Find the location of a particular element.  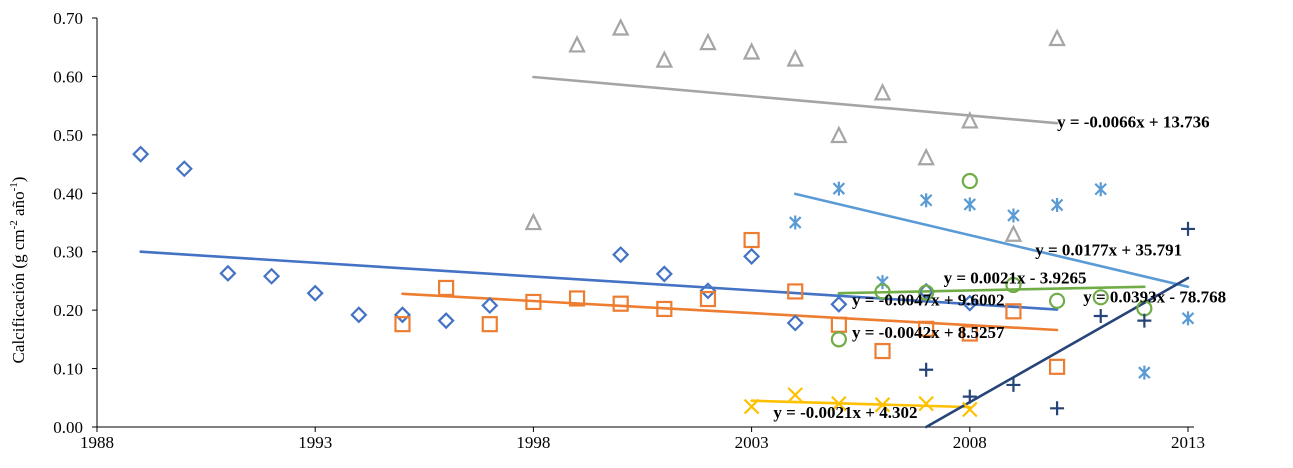

y-tick-label: 0.10 is located at coordinates (68, 369).